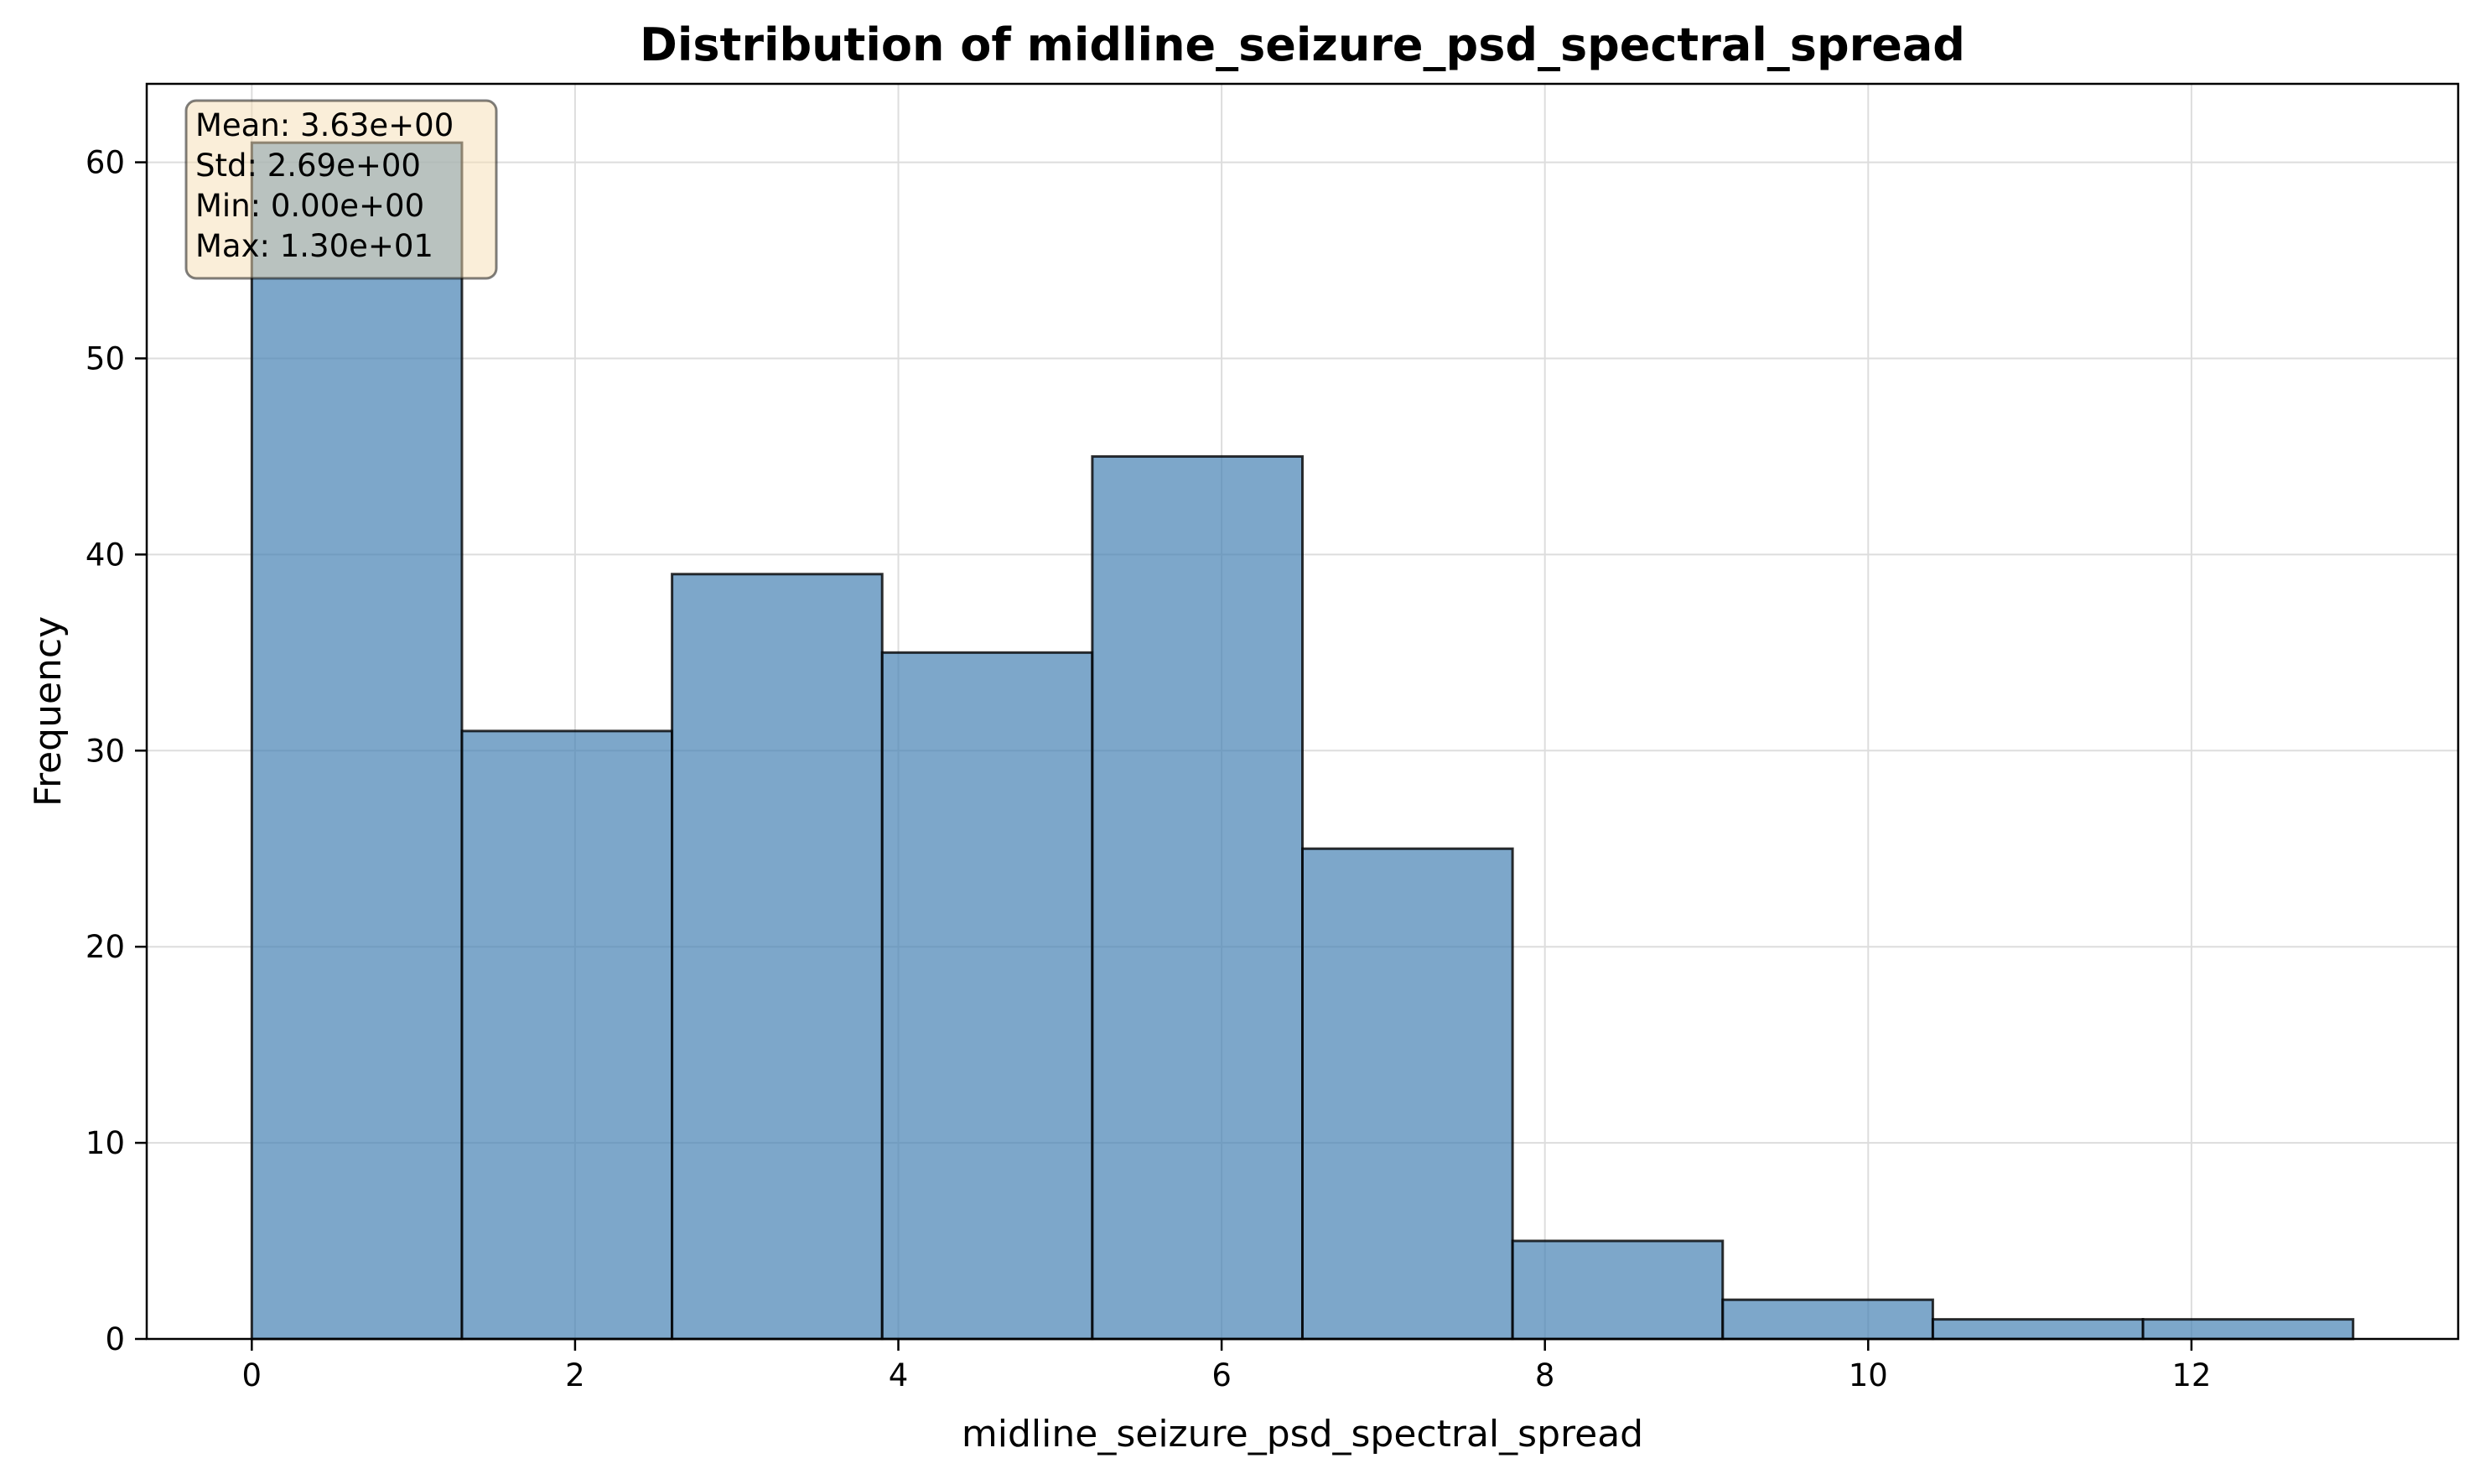 This screenshot has width=2485, height=1484. Describe the element at coordinates (105, 555) in the screenshot. I see `y-tick-label: 40` at that location.